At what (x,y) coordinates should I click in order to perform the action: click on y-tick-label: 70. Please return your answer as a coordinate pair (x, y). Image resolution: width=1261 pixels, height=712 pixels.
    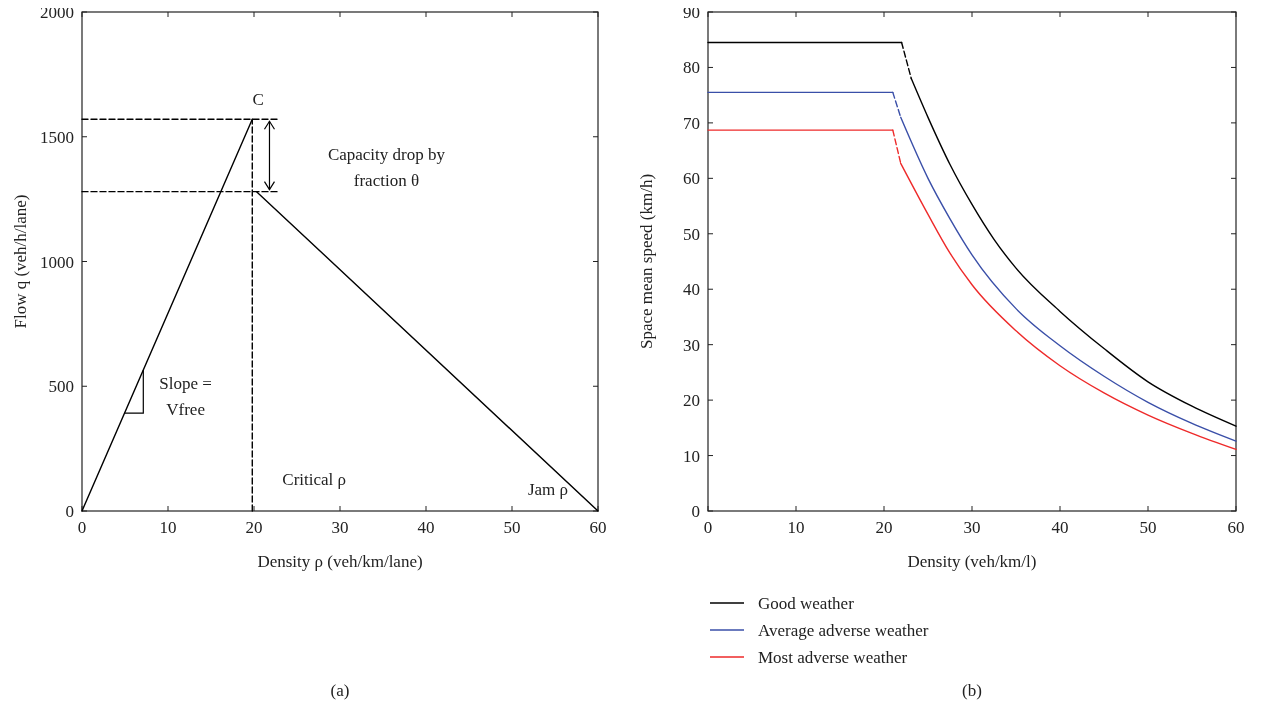
    Looking at the image, I should click on (691, 123).